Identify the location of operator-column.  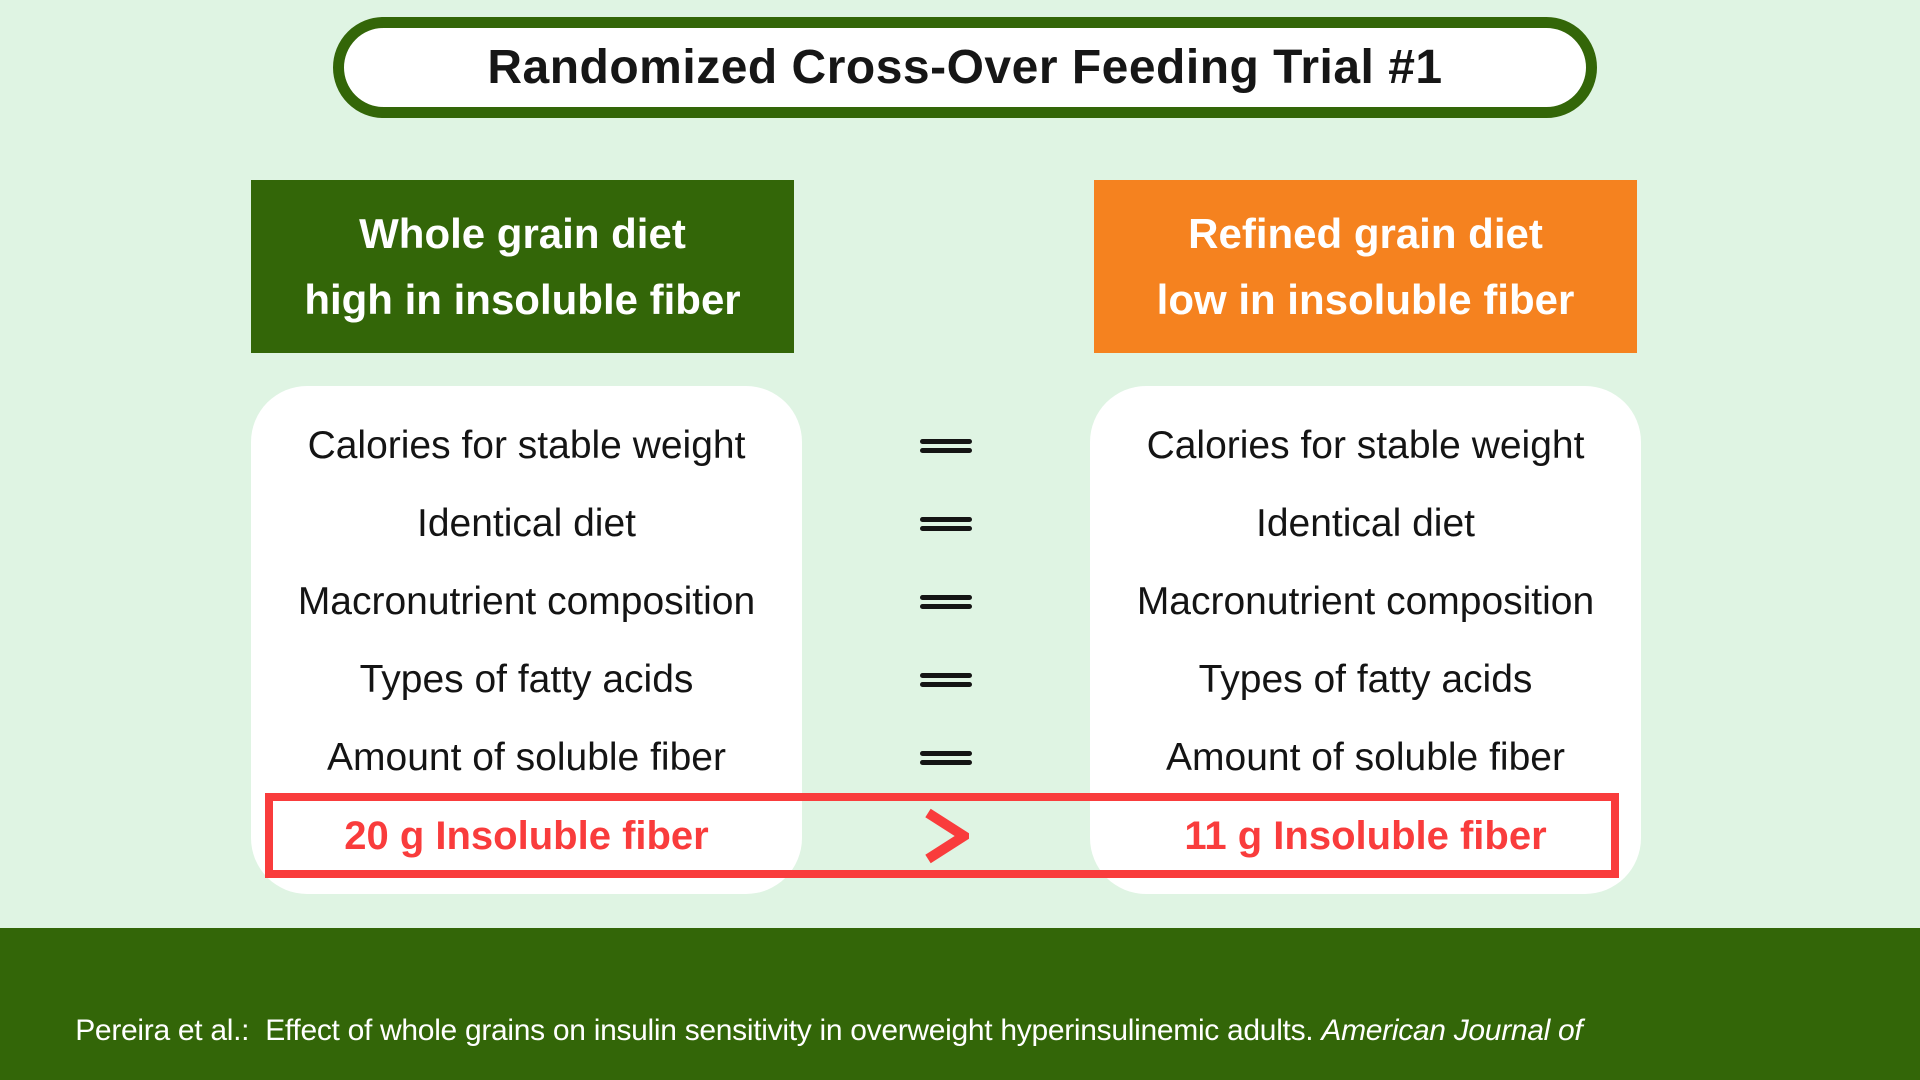
(946, 640).